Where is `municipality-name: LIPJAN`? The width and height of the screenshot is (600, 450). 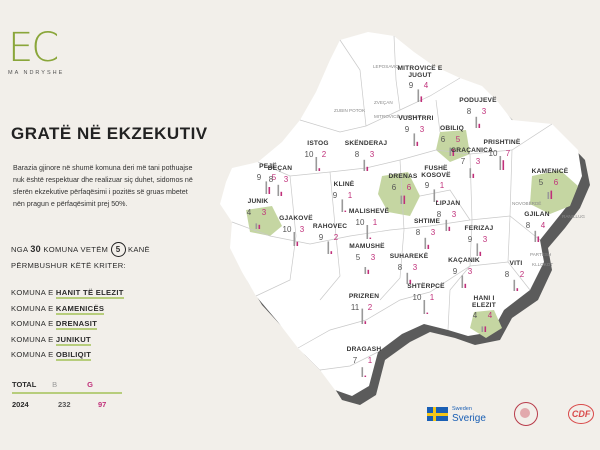 municipality-name: LIPJAN is located at coordinates (448, 203).